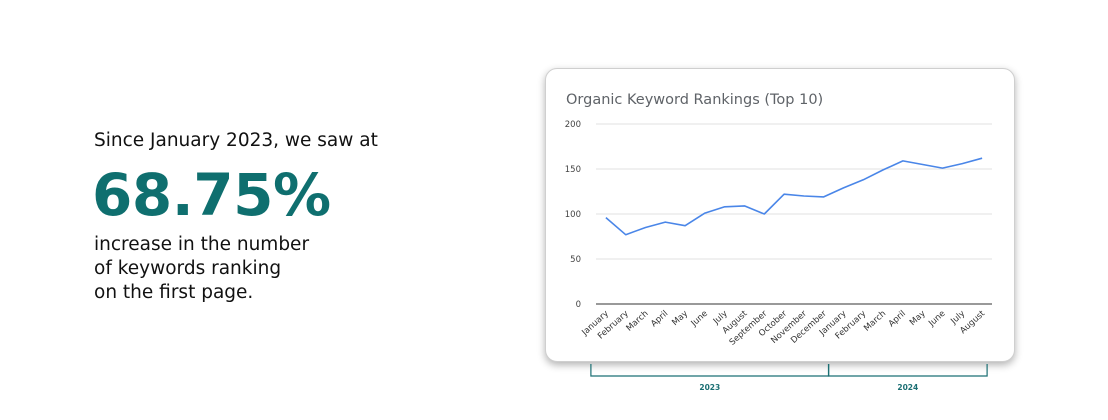  Describe the element at coordinates (236, 140) in the screenshot. I see `intro-text: Since January 2023, we saw at` at that location.